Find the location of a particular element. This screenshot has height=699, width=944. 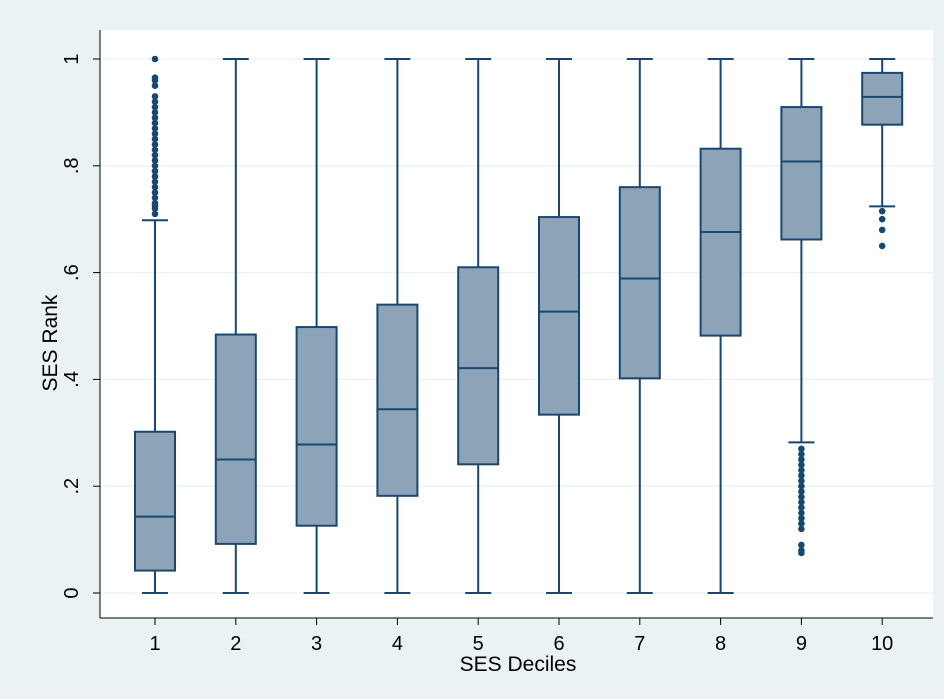

y-tick-label: 1 is located at coordinates (72, 58).